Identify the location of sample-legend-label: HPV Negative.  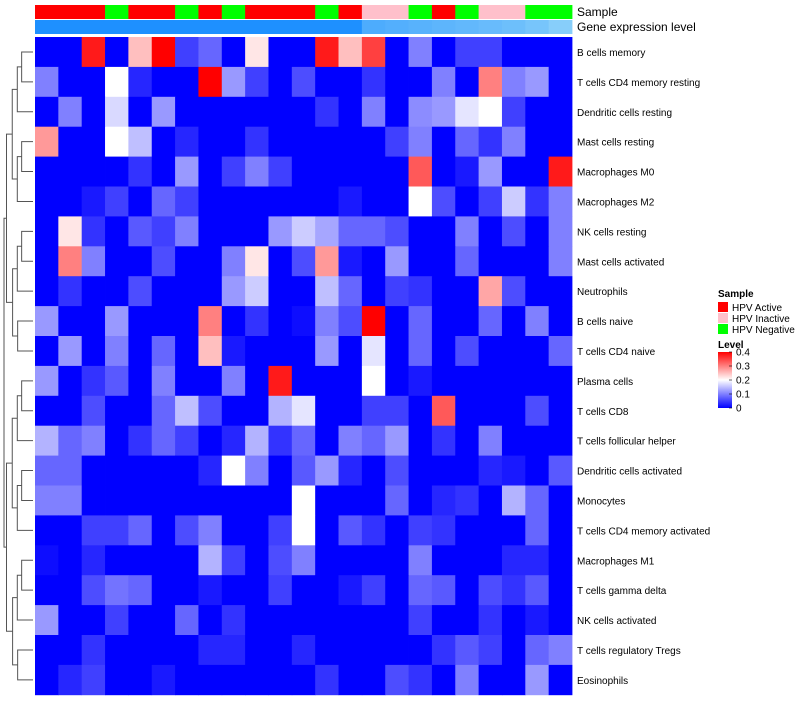
(763, 330).